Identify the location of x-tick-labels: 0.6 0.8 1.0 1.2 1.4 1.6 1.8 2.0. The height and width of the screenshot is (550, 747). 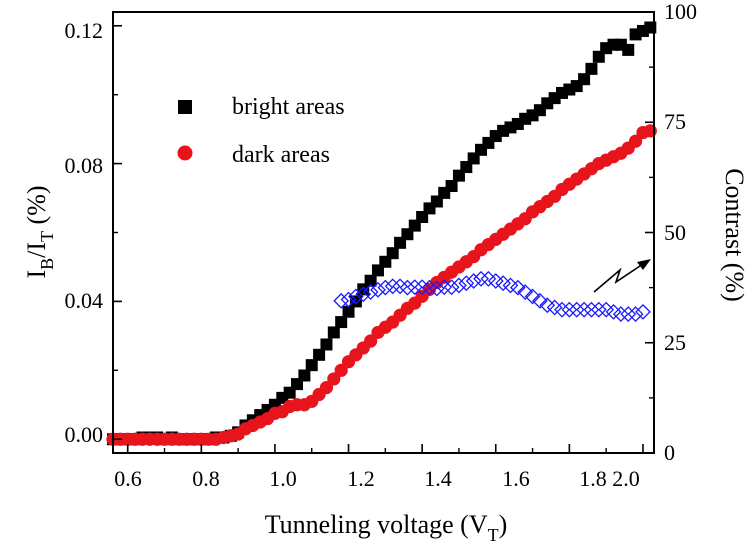
(377, 478).